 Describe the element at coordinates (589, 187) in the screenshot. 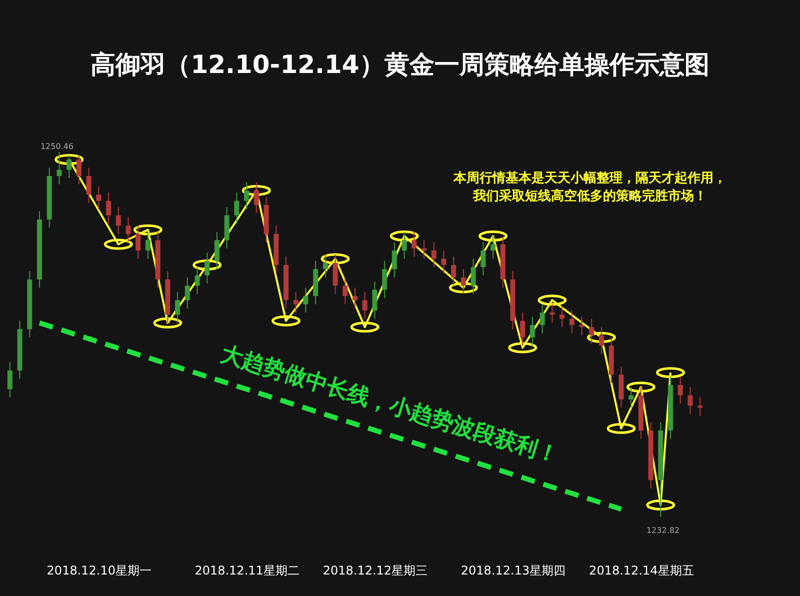

I see `annotation: 本周行情基本是天天小幅整理，隔天才起作用，我们采取短线高空低多的策略完胜市场！` at that location.